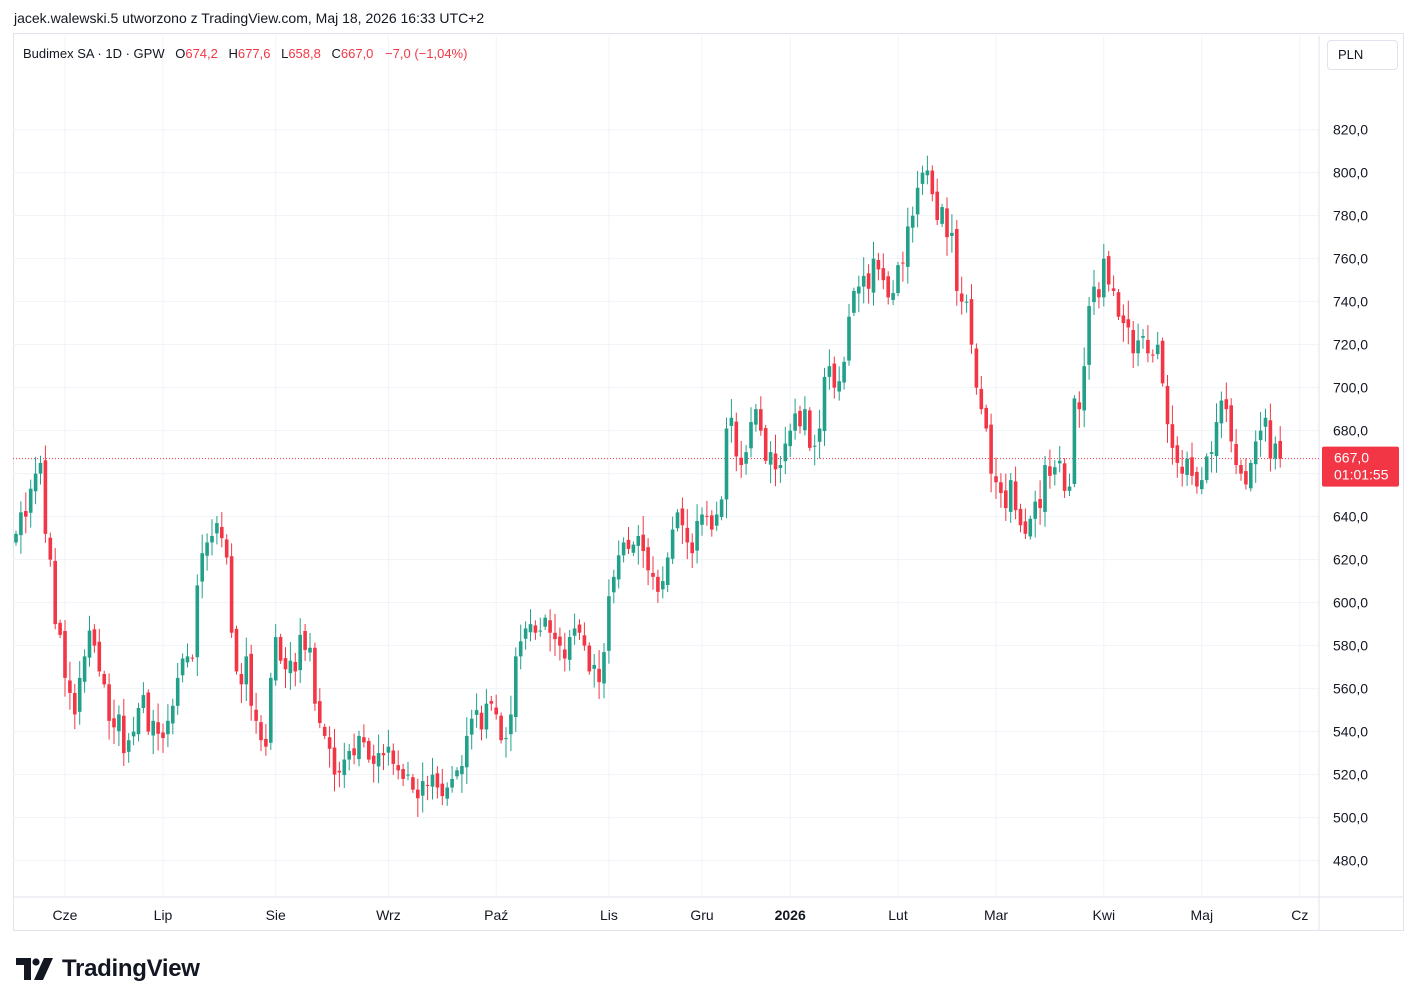 The width and height of the screenshot is (1417, 1007). What do you see at coordinates (1350, 431) in the screenshot?
I see `price-tick-label: 680,0` at bounding box center [1350, 431].